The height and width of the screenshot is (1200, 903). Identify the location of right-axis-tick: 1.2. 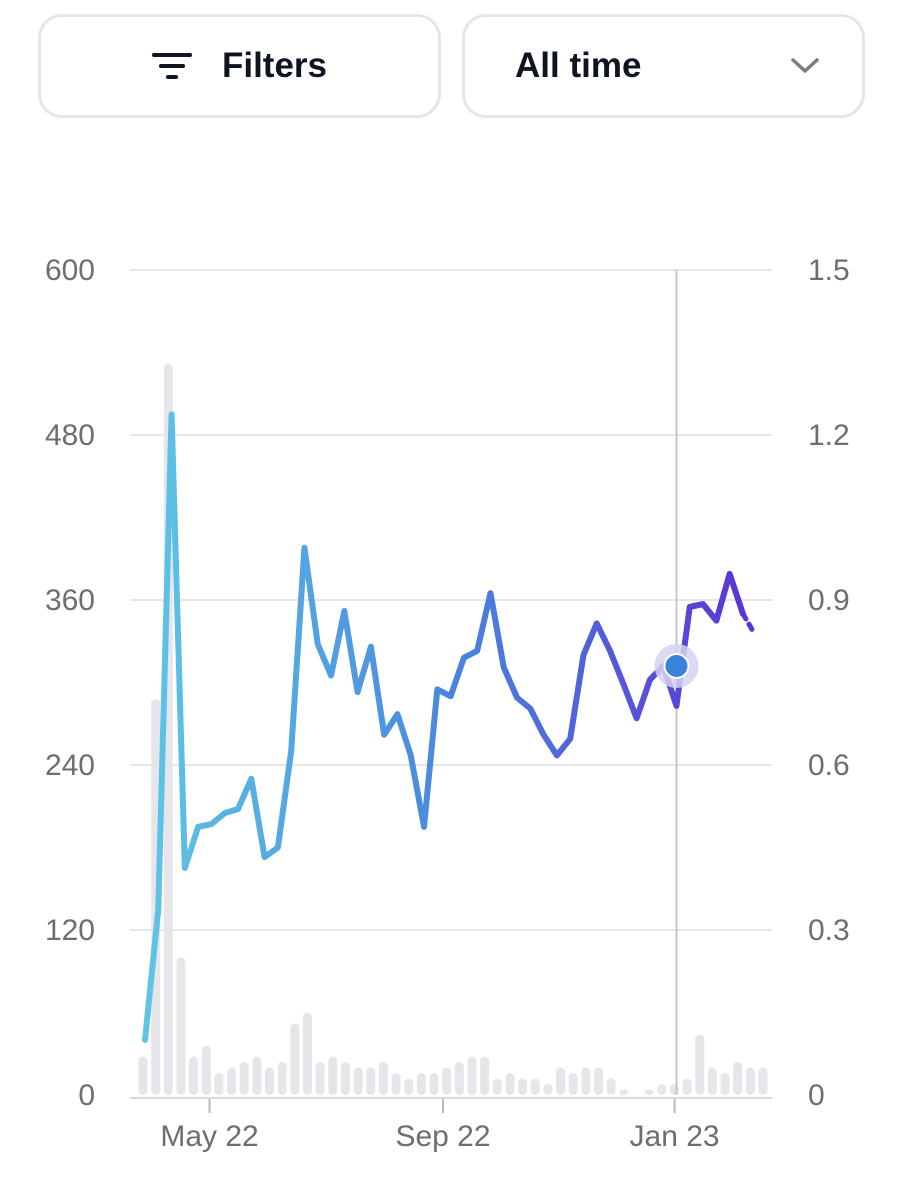
(829, 435).